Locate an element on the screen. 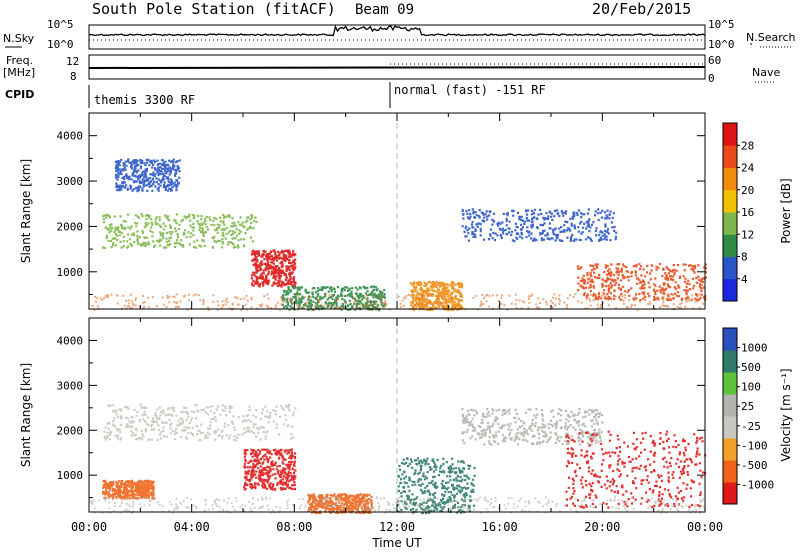 This screenshot has height=554, width=800. velocity-colorbar-tick-label: 1000 is located at coordinates (754, 348).